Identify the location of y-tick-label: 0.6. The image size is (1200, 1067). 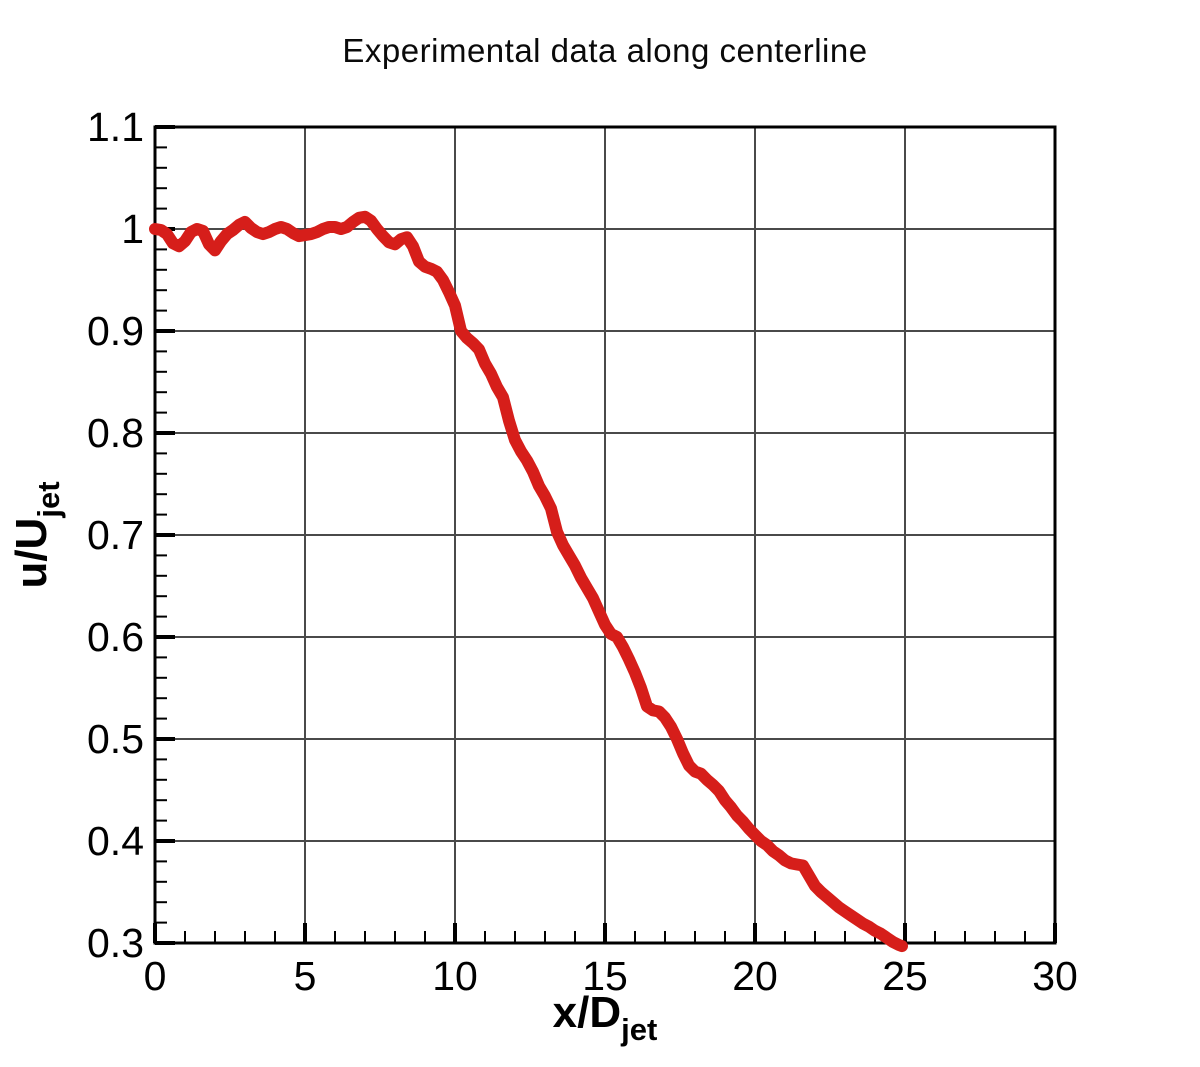
(115, 637).